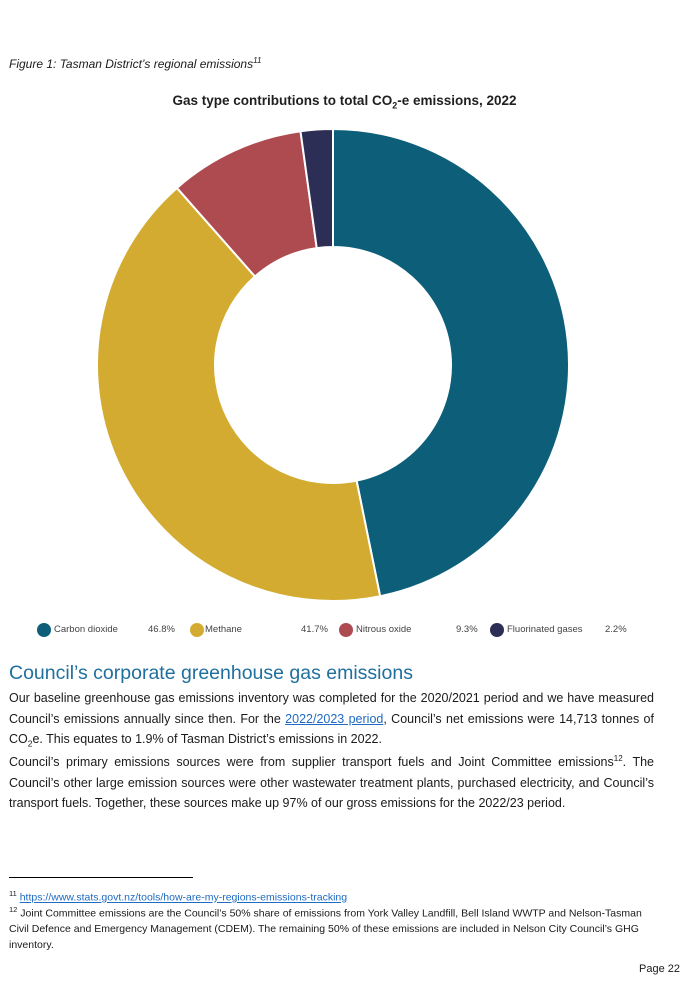 This screenshot has width=689, height=1004. Describe the element at coordinates (384, 629) in the screenshot. I see `legend-label-nitrous-oxide: Nitrous oxide` at that location.